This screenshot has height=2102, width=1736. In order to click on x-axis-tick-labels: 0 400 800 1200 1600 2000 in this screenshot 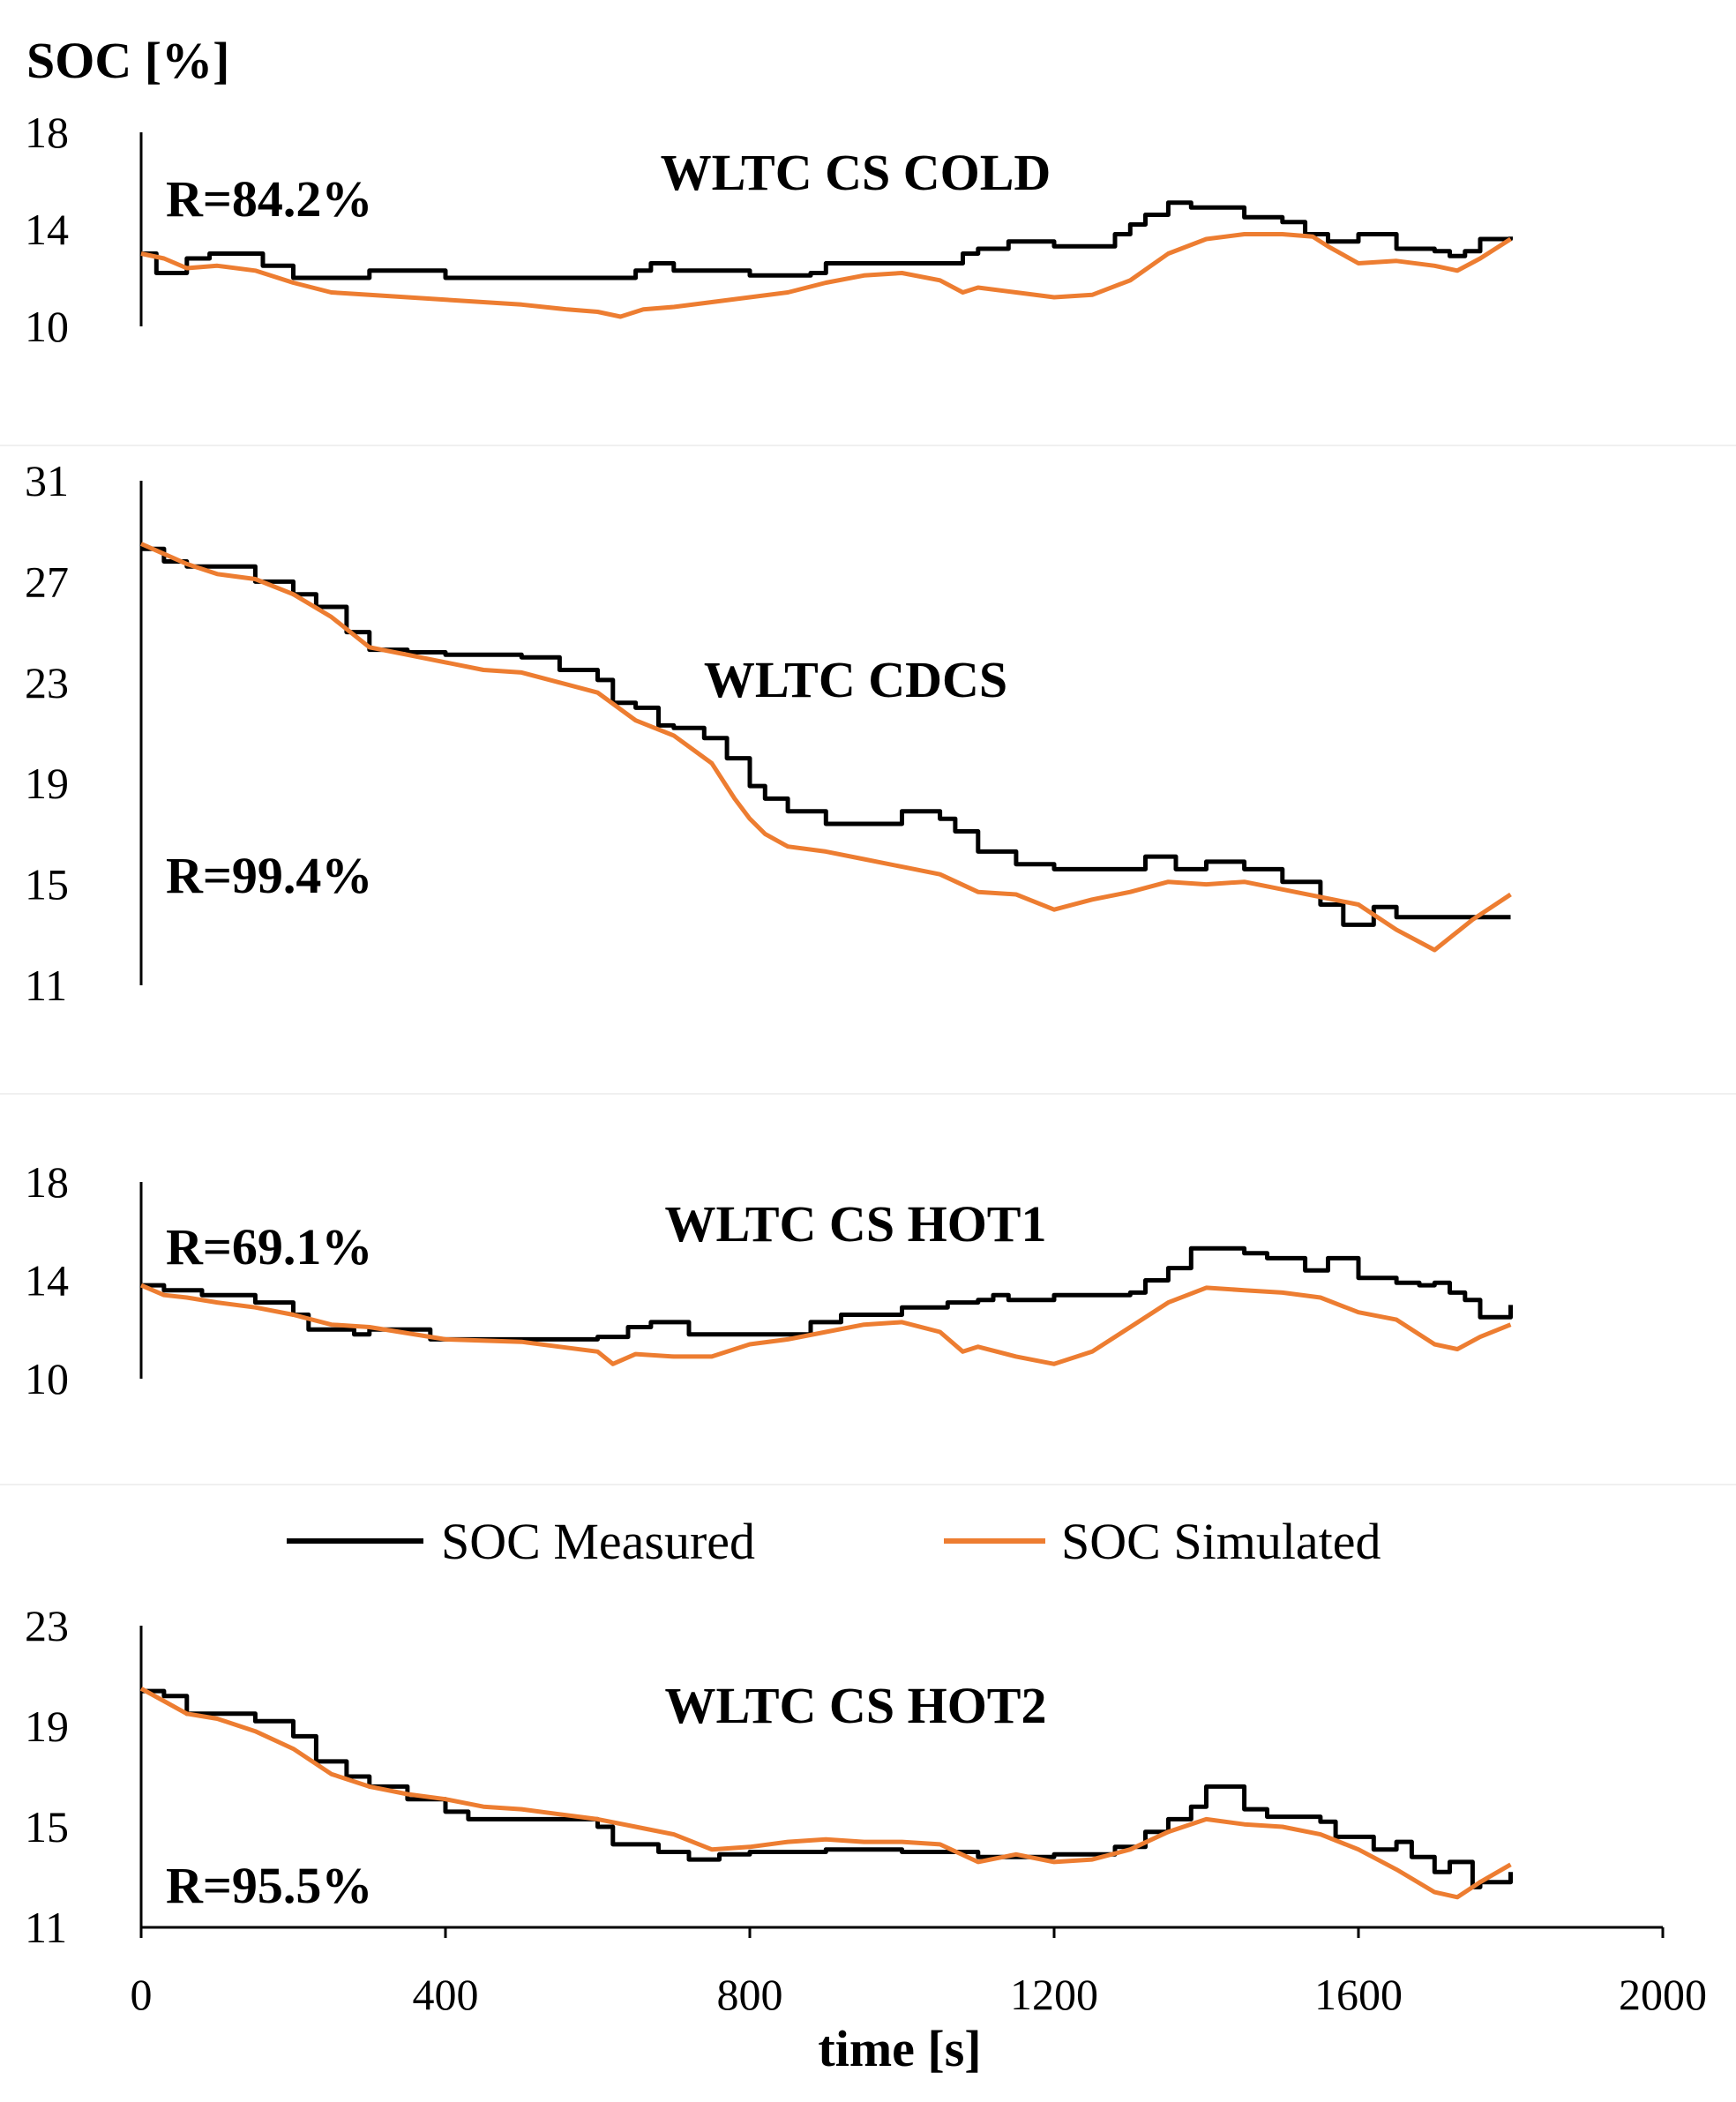, I will do `click(919, 1973)`.